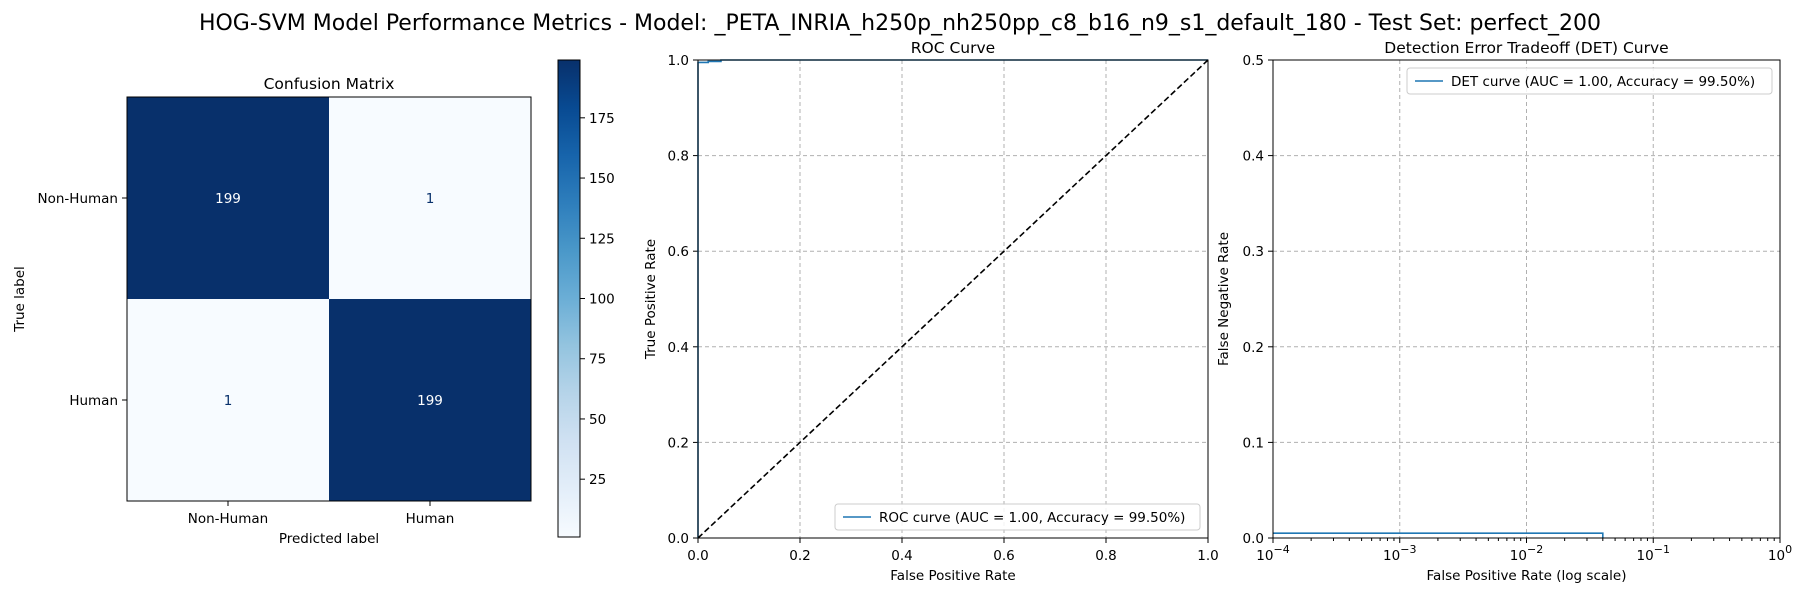 Image resolution: width=1800 pixels, height=600 pixels. What do you see at coordinates (78, 199) in the screenshot?
I see `cm-ytick-label: Non-Human` at bounding box center [78, 199].